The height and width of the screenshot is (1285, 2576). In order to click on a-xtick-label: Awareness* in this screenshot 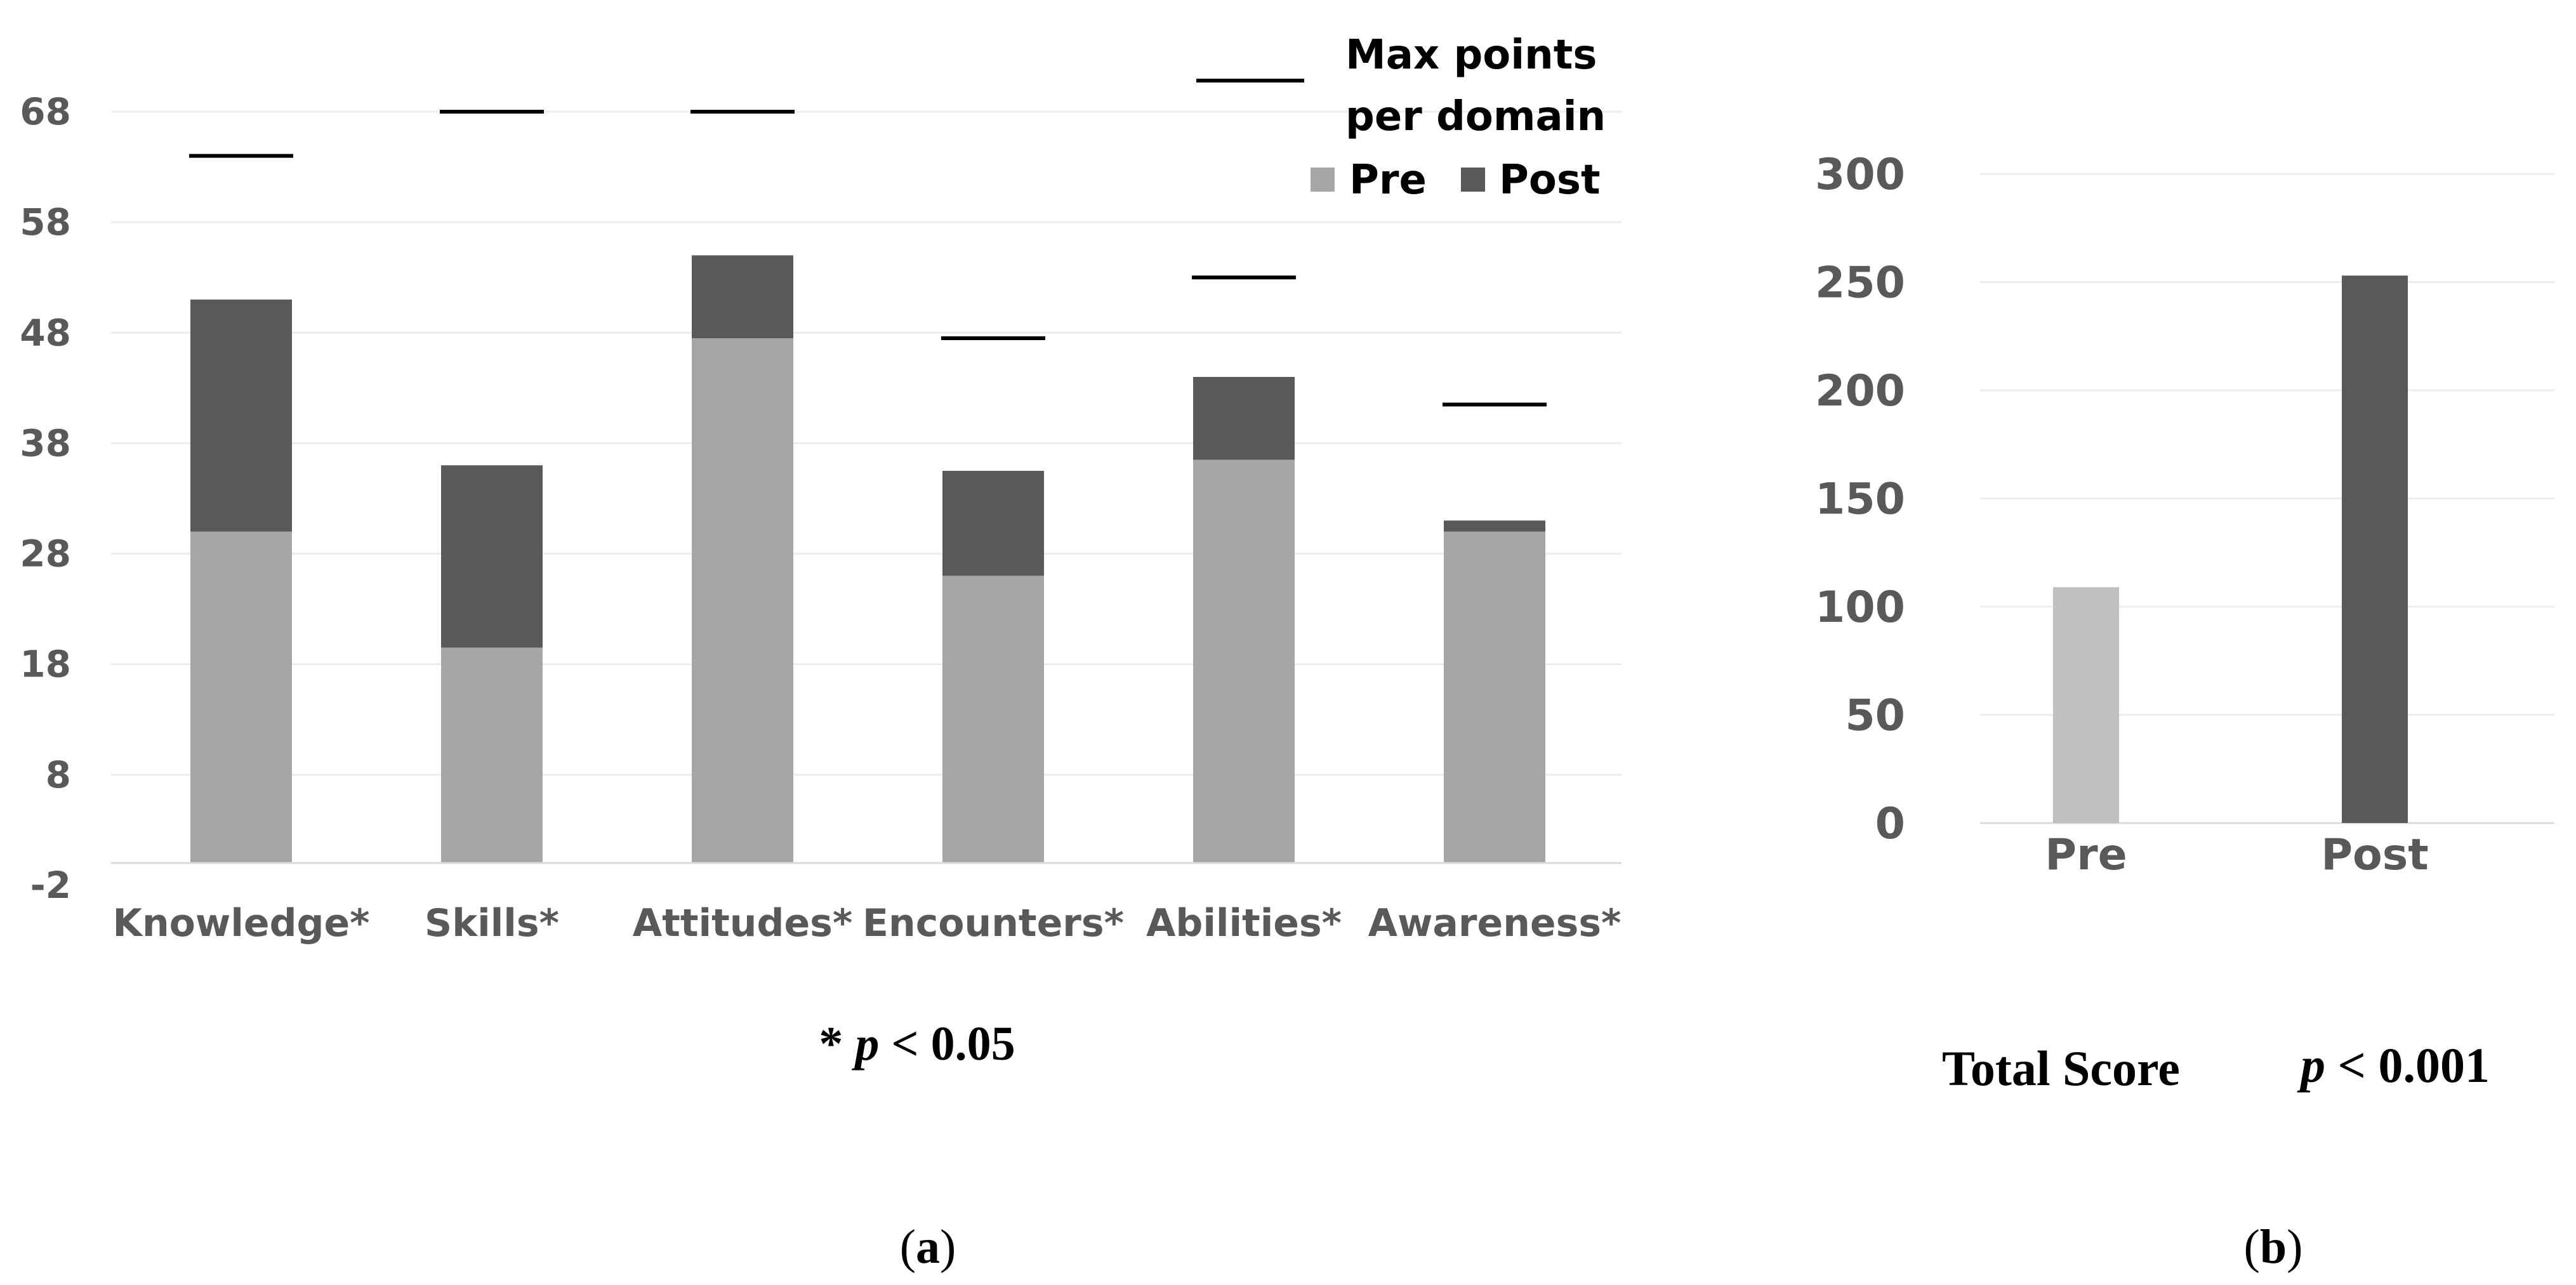, I will do `click(1495, 923)`.